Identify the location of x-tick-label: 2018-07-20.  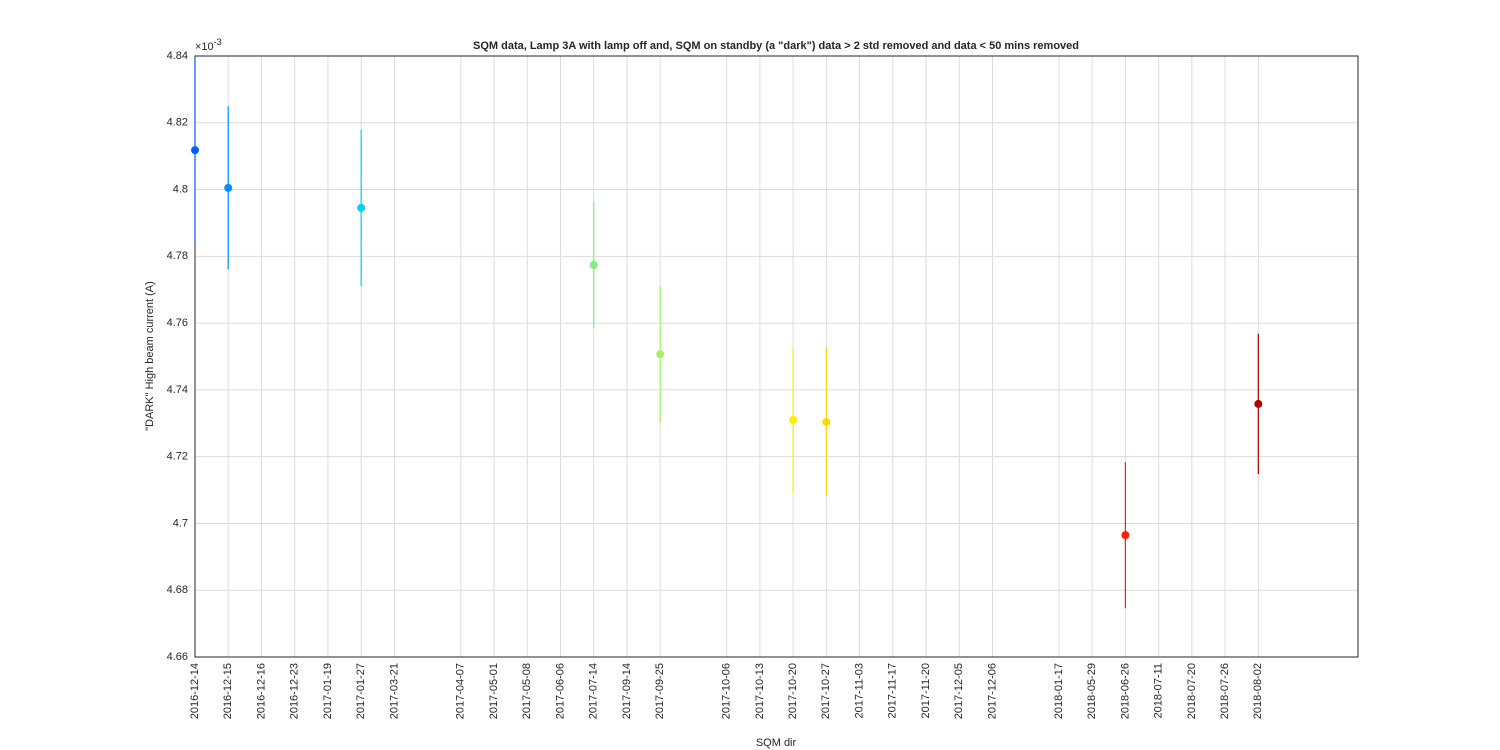
(1192, 691).